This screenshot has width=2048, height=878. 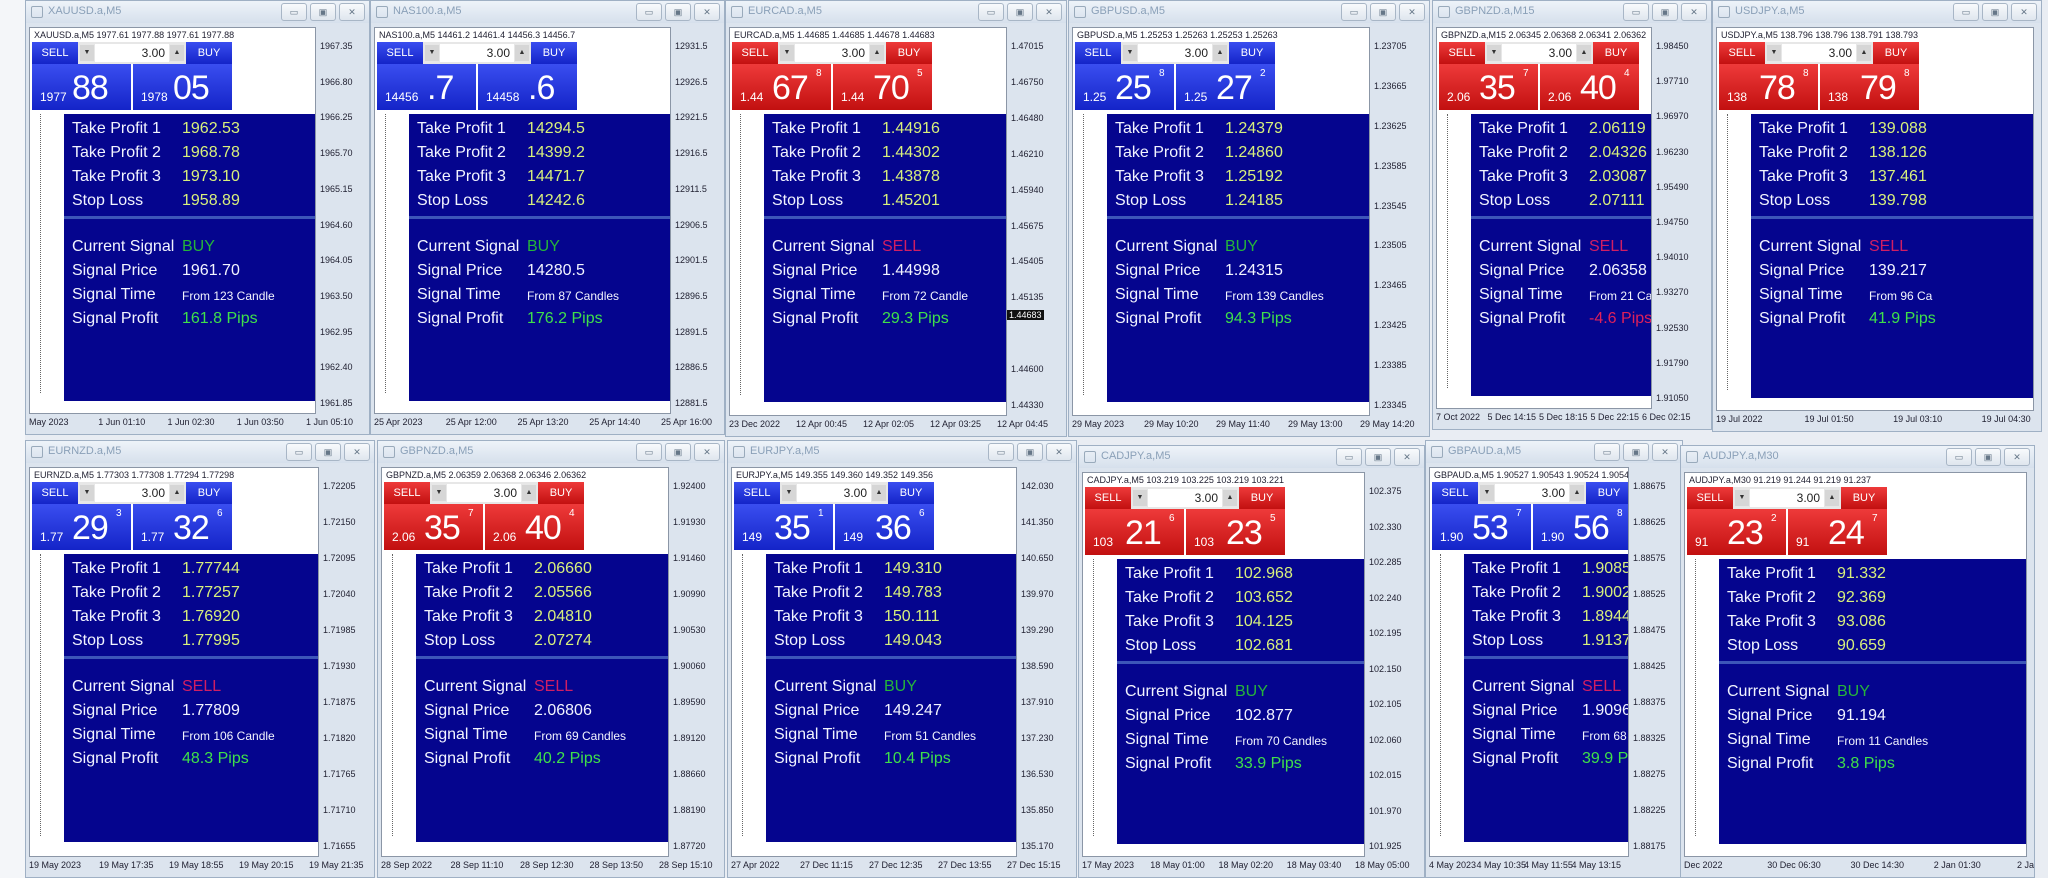 What do you see at coordinates (433, 527) in the screenshot?
I see `sell-price-button: 2.06 35 7` at bounding box center [433, 527].